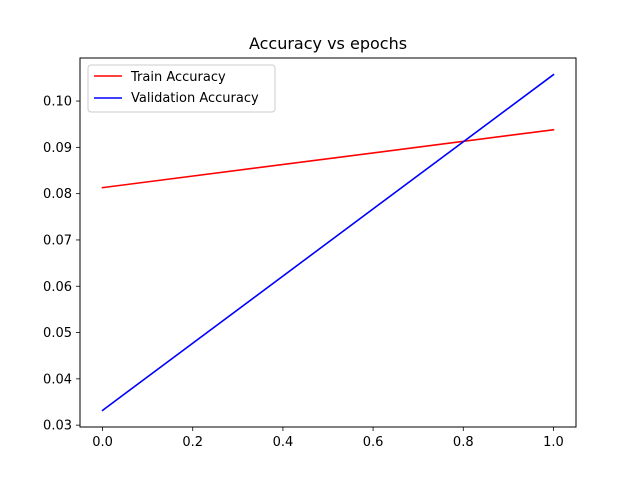 The height and width of the screenshot is (480, 640). I want to click on chart-title: Accuracy vs epochs, so click(328, 43).